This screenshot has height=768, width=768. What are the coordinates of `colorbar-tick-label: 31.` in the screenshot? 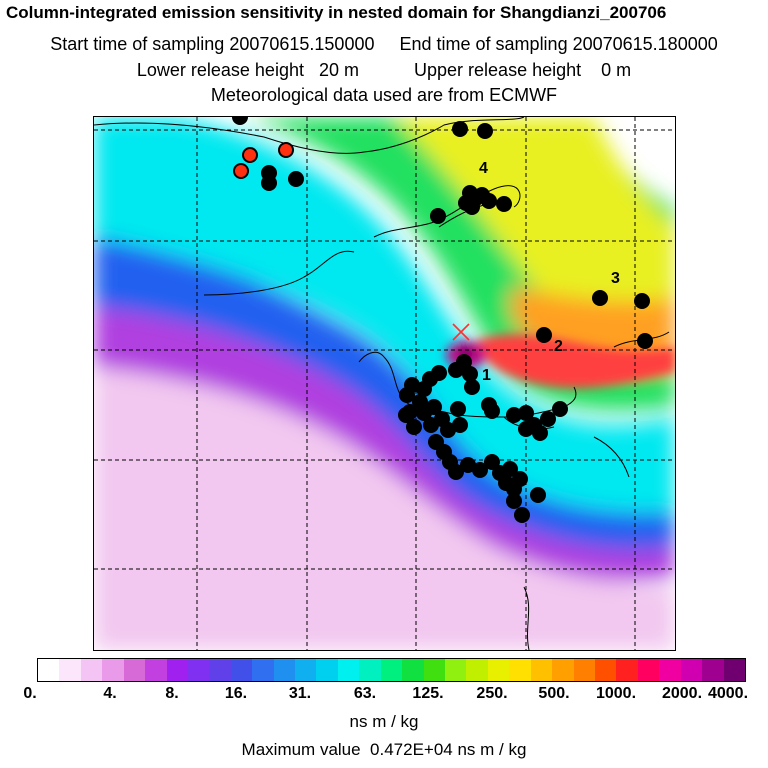 It's located at (300, 693).